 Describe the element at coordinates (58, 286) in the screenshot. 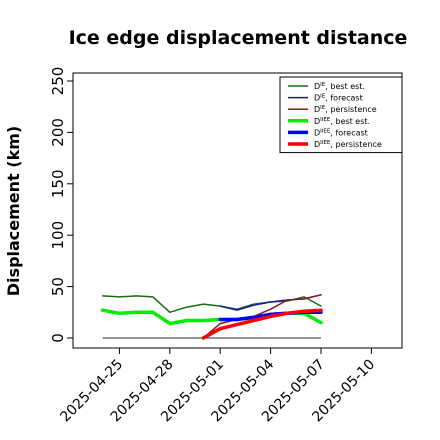

I see `y-tick-label: 50` at that location.